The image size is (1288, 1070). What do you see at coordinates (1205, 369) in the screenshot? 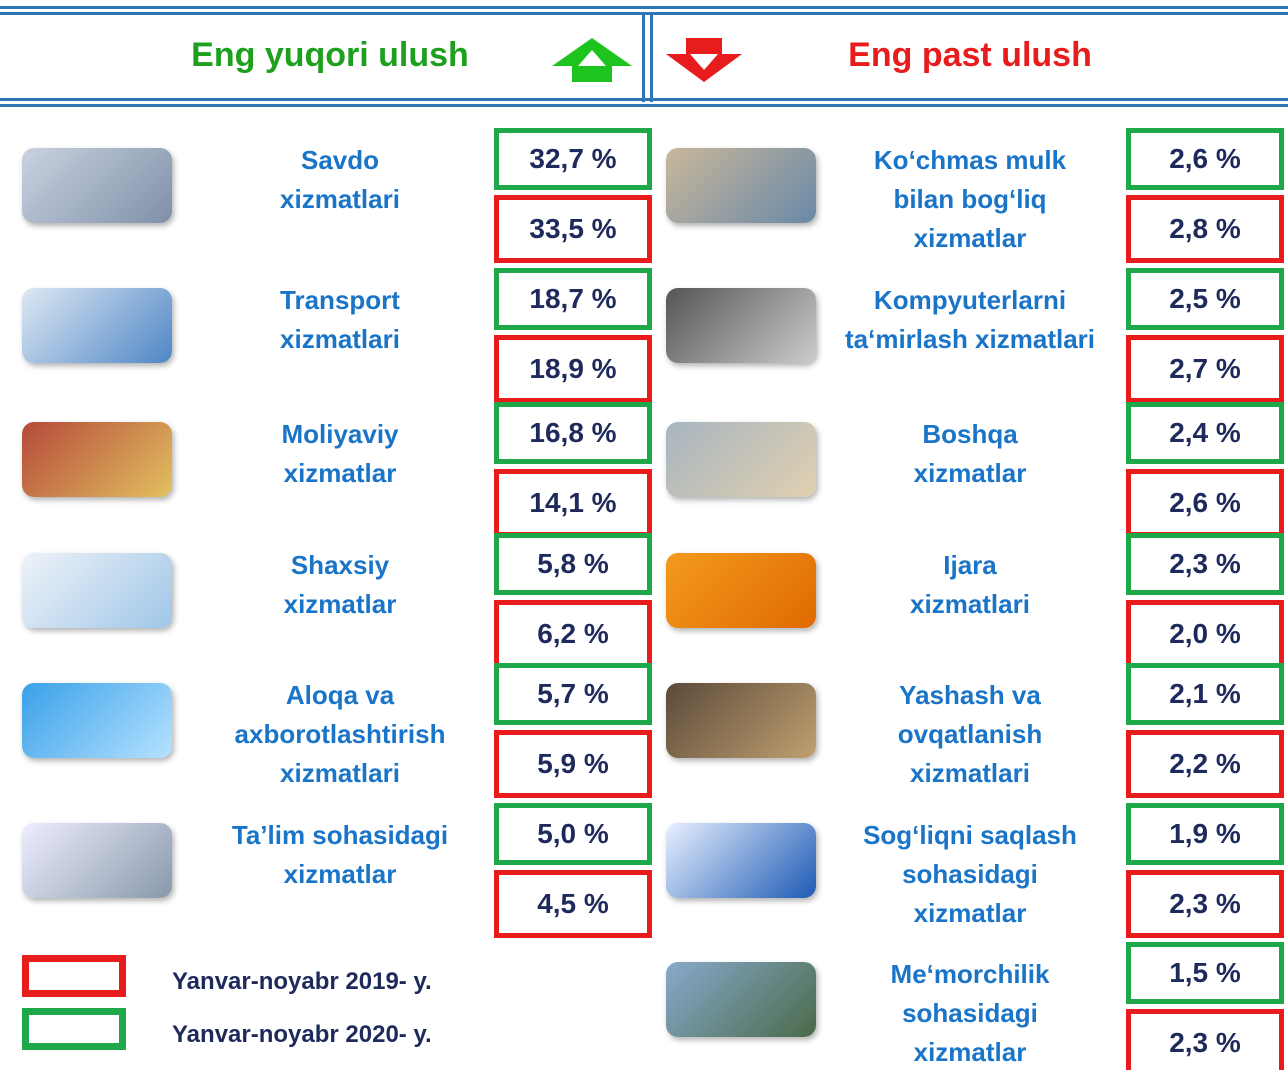
I see `value-2019: 2,7 %` at bounding box center [1205, 369].